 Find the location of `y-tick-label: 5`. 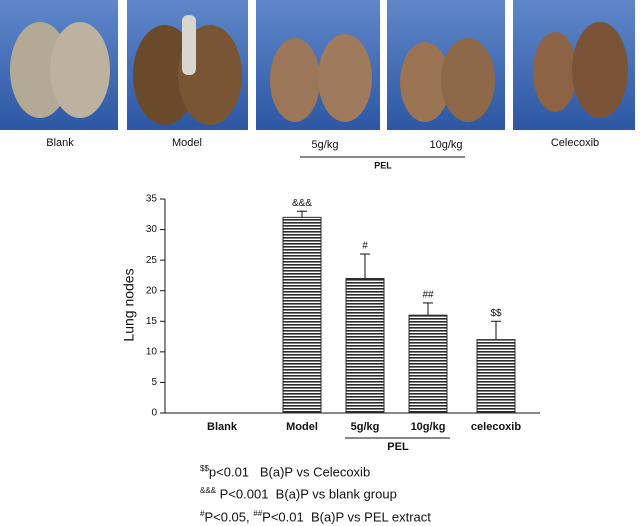

y-tick-label: 5 is located at coordinates (154, 382).